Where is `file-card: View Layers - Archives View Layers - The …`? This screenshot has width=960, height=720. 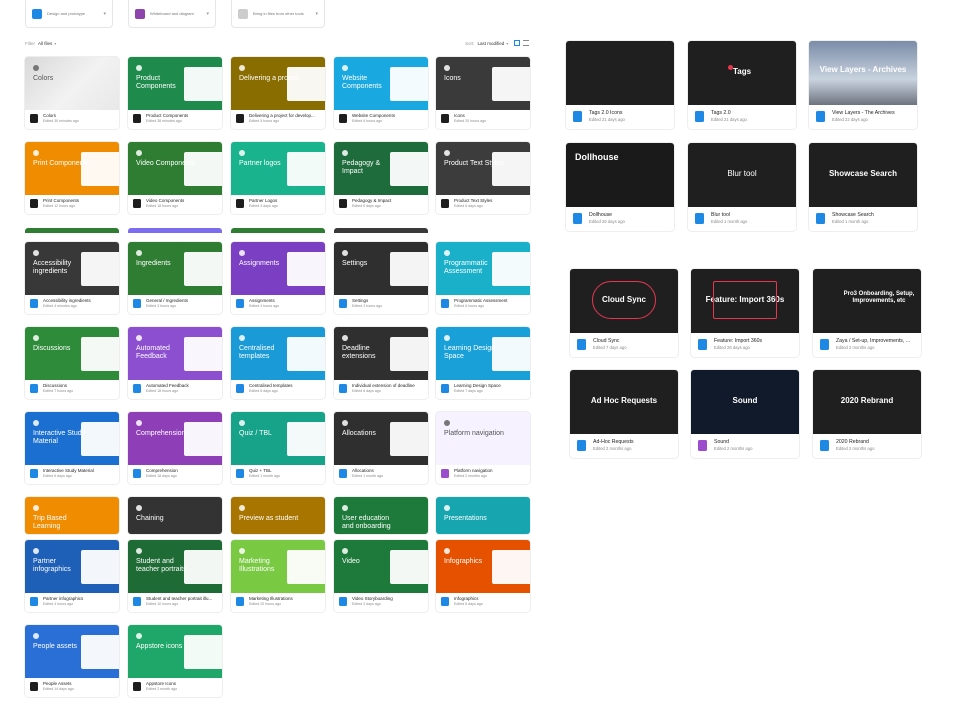 file-card: View Layers - Archives View Layers - The … is located at coordinates (863, 85).